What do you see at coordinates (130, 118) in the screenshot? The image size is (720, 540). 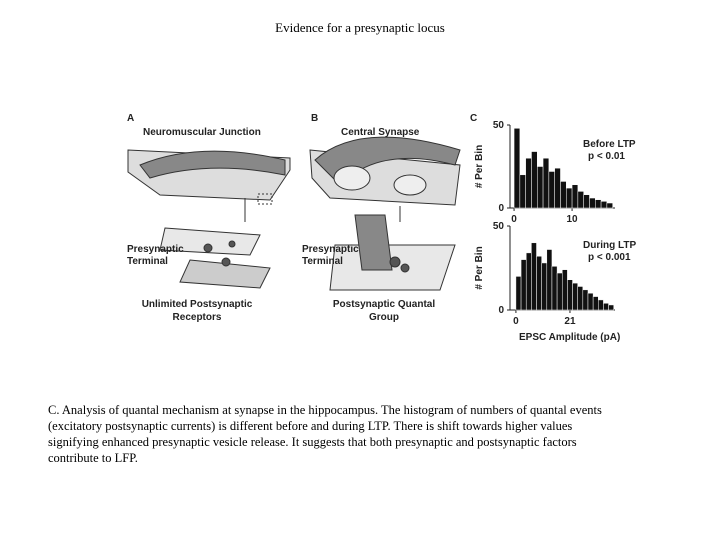 I see `panel-letter: A` at bounding box center [130, 118].